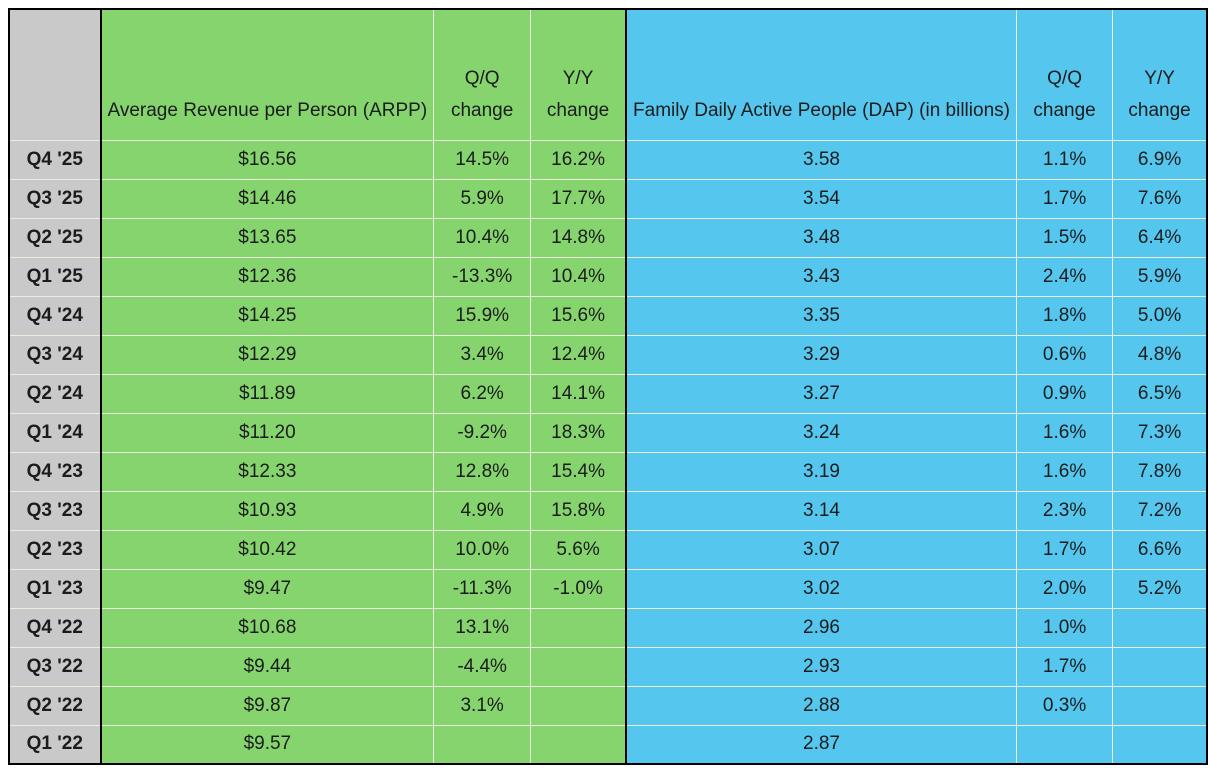 This screenshot has height=774, width=1208. I want to click on arpp-qq-cell: 5.9%, so click(482, 198).